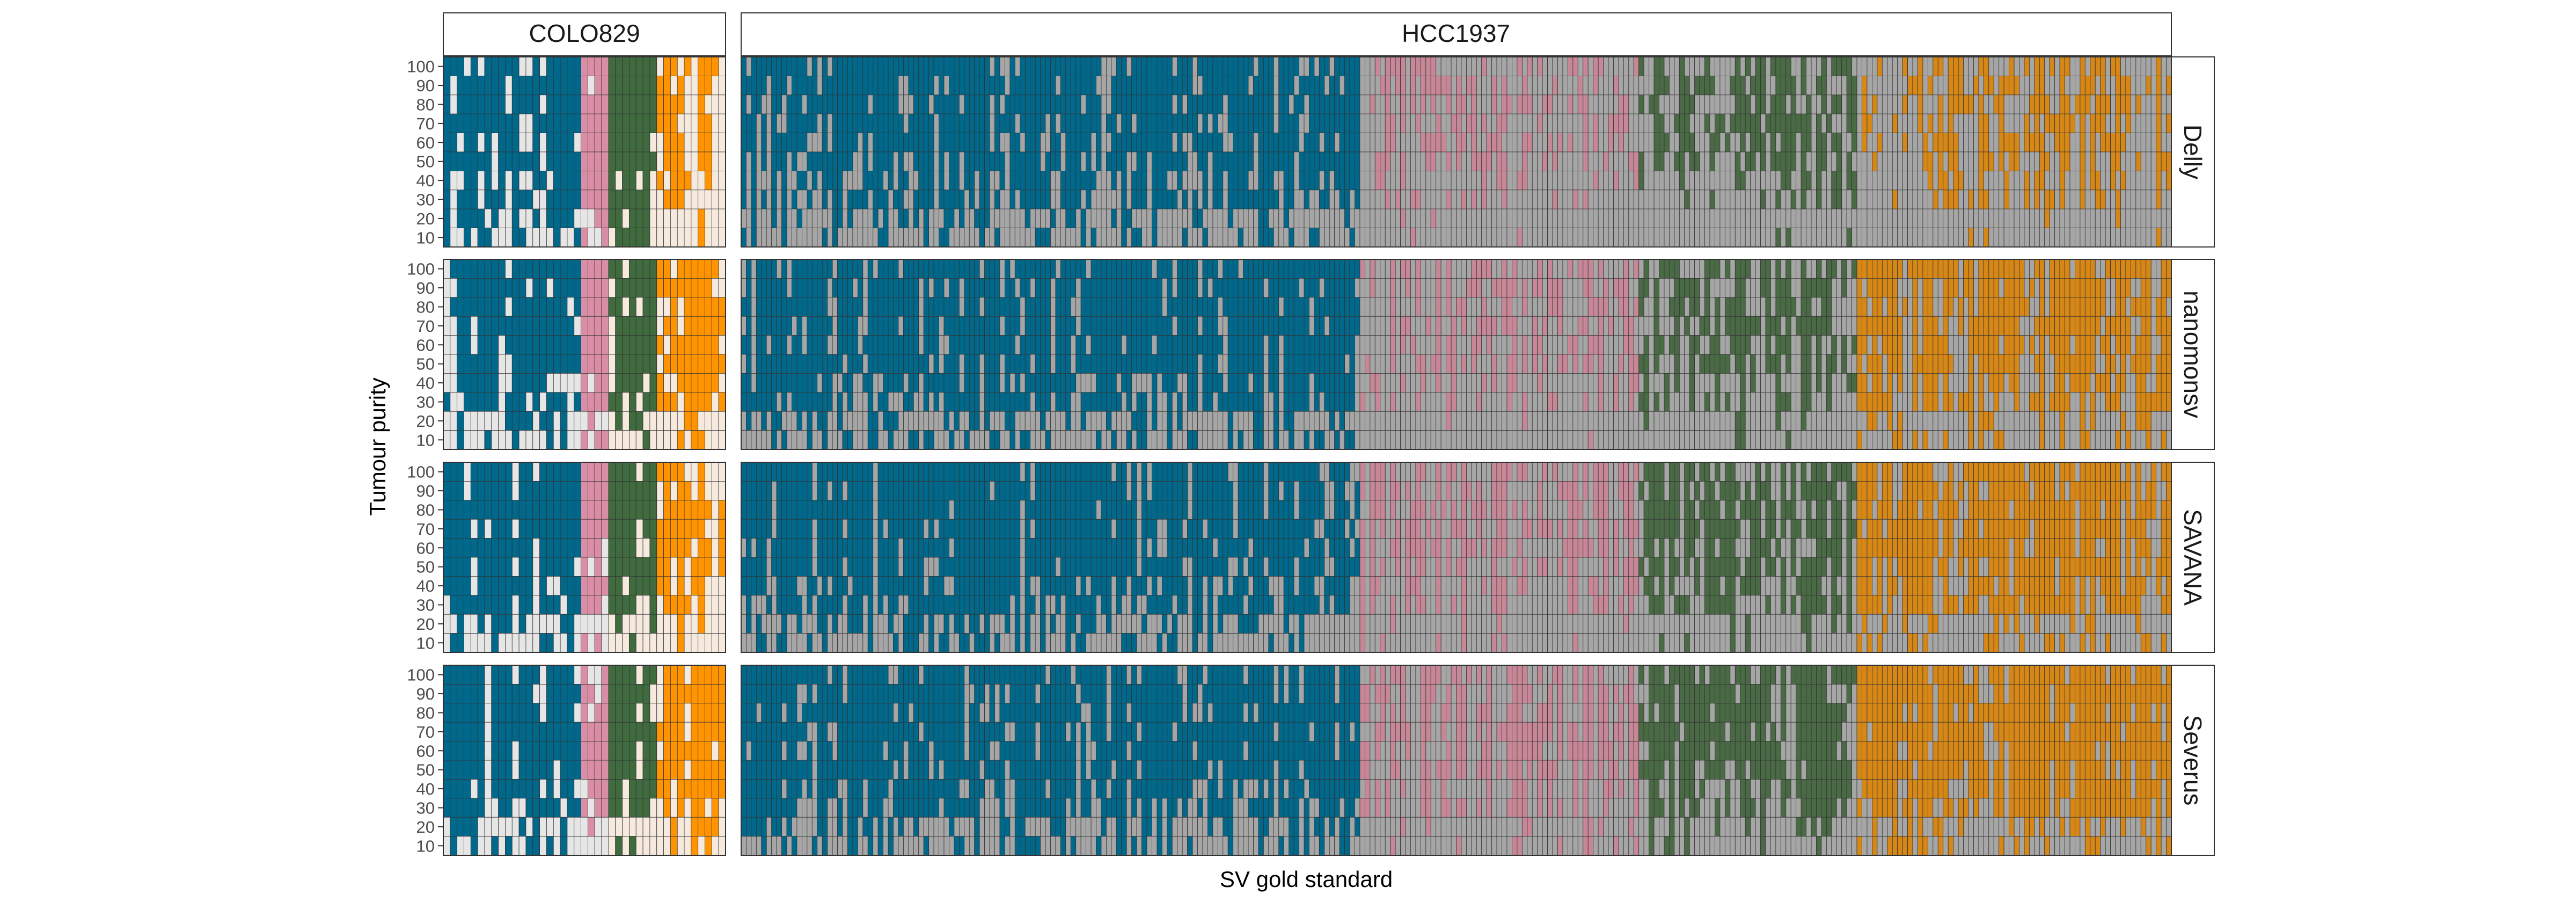 This screenshot has width=2576, height=902. I want to click on panel-delly-hcc1937, so click(1456, 152).